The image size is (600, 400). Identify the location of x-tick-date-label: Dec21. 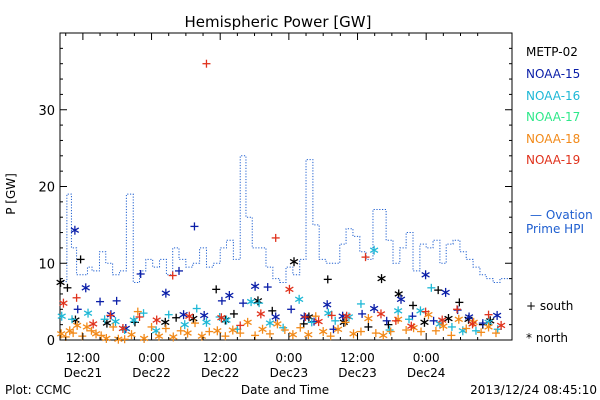
(83, 373).